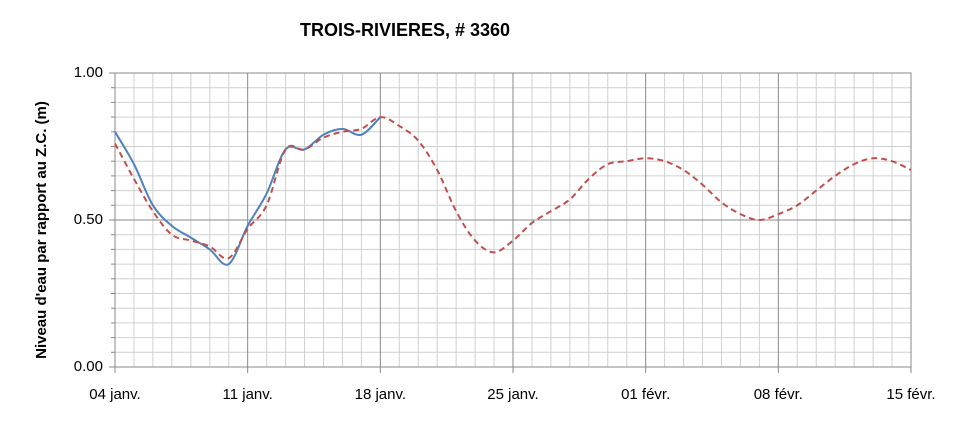  I want to click on y-tick-label: 1.00, so click(88, 72).